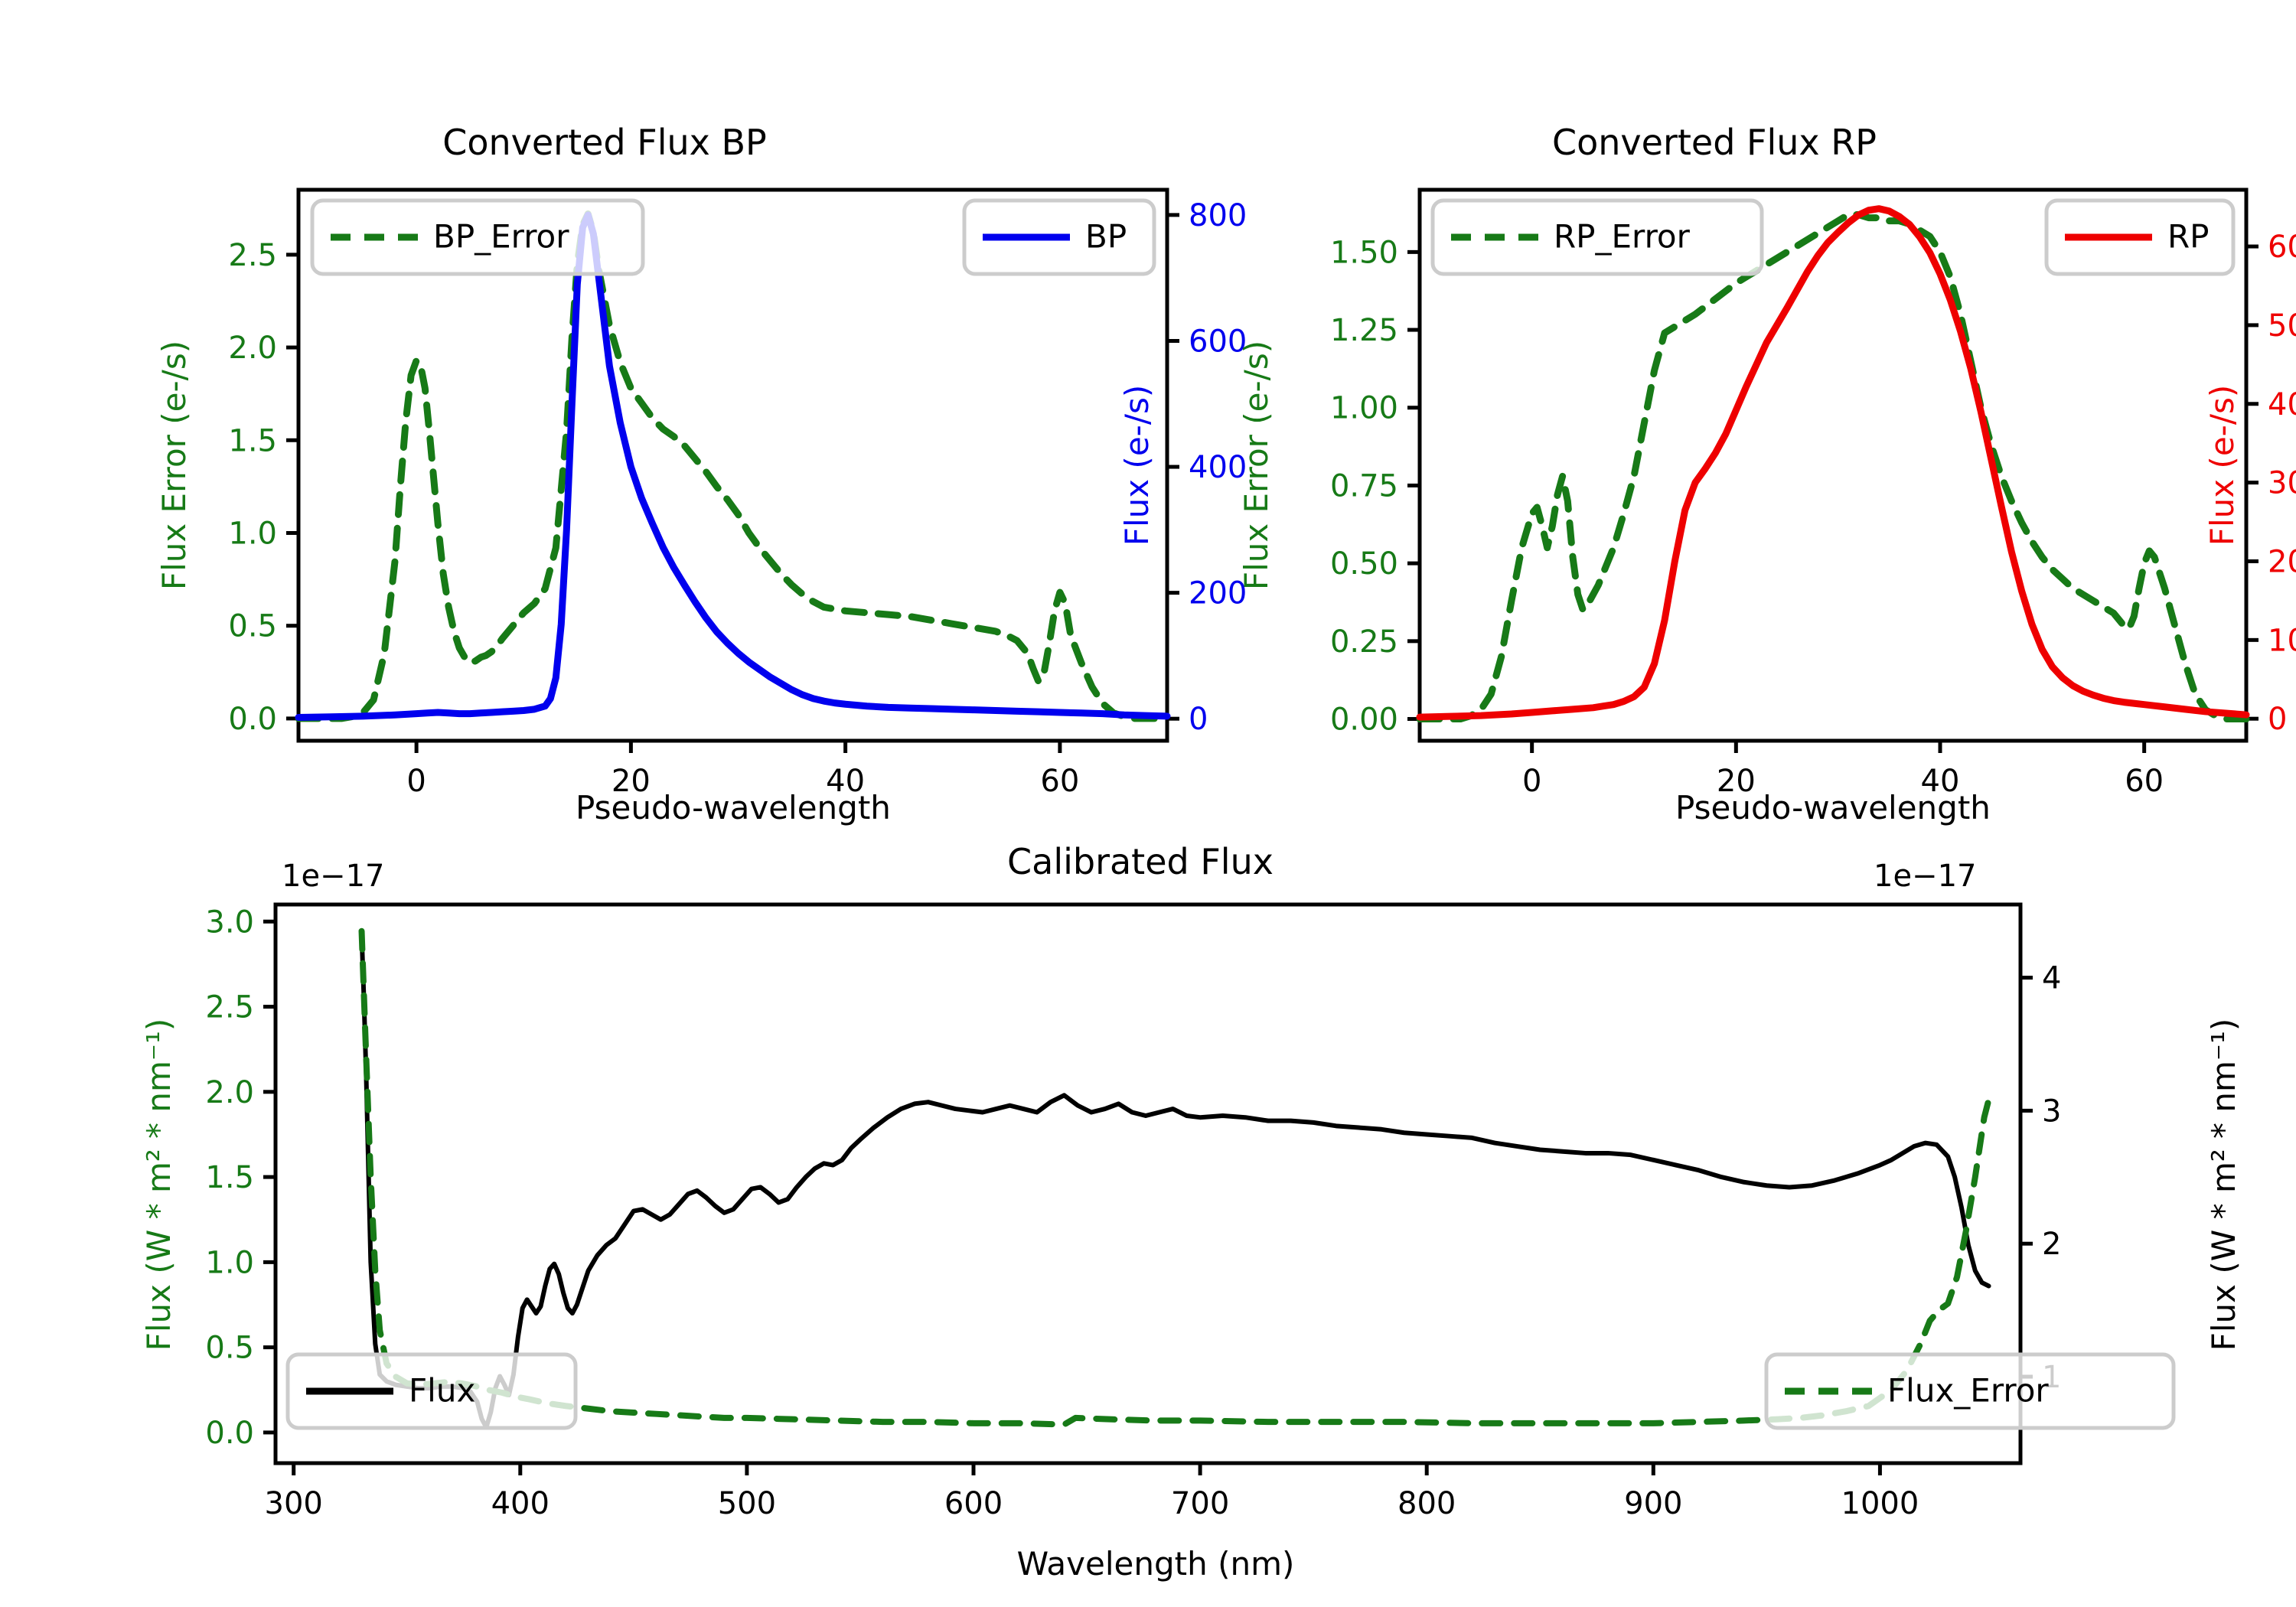 This screenshot has height=1607, width=2296. I want to click on bp-legend-error-box, so click(477, 237).